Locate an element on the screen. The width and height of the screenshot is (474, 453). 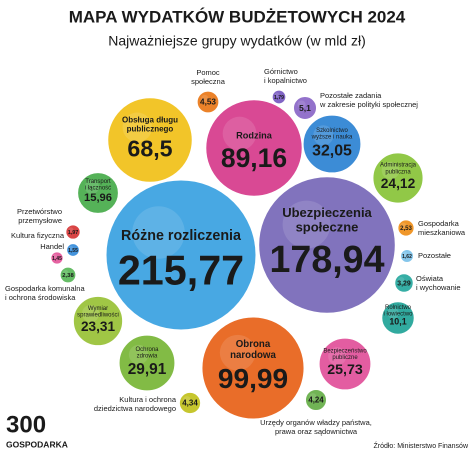
value-label: 1,55 is located at coordinates (73, 251).